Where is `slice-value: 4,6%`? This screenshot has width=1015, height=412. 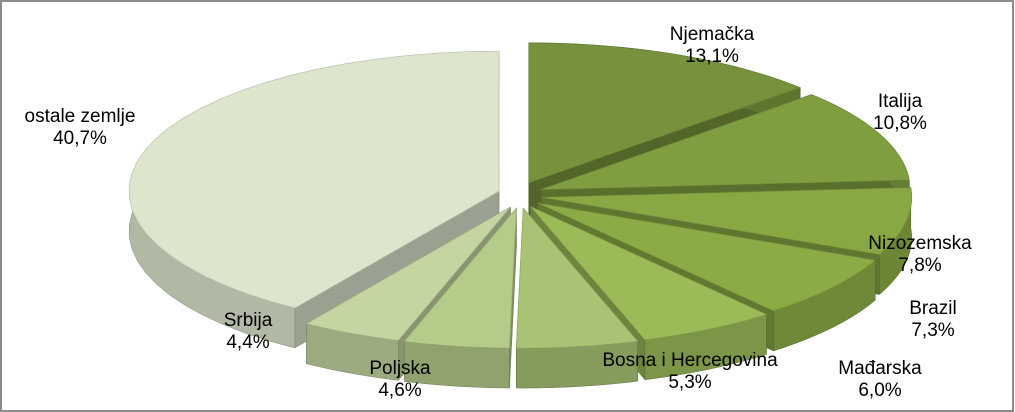
slice-value: 4,6% is located at coordinates (399, 390).